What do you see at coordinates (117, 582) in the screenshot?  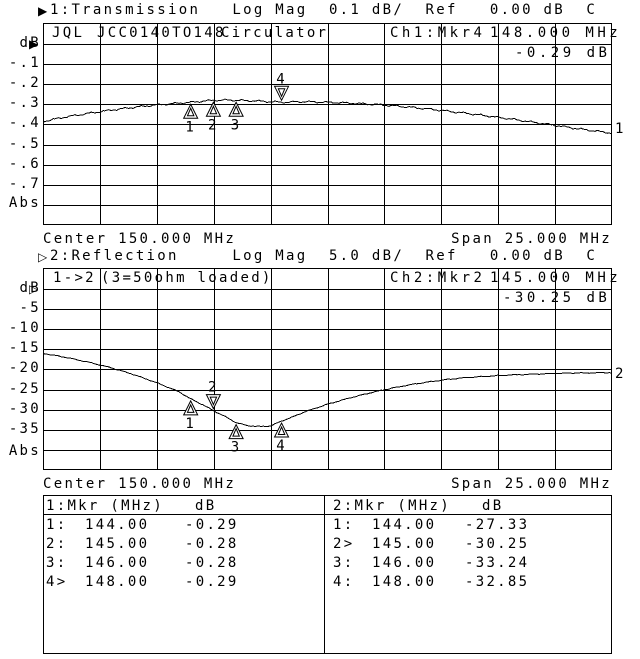 I see `marker-left-freq: 148.00` at bounding box center [117, 582].